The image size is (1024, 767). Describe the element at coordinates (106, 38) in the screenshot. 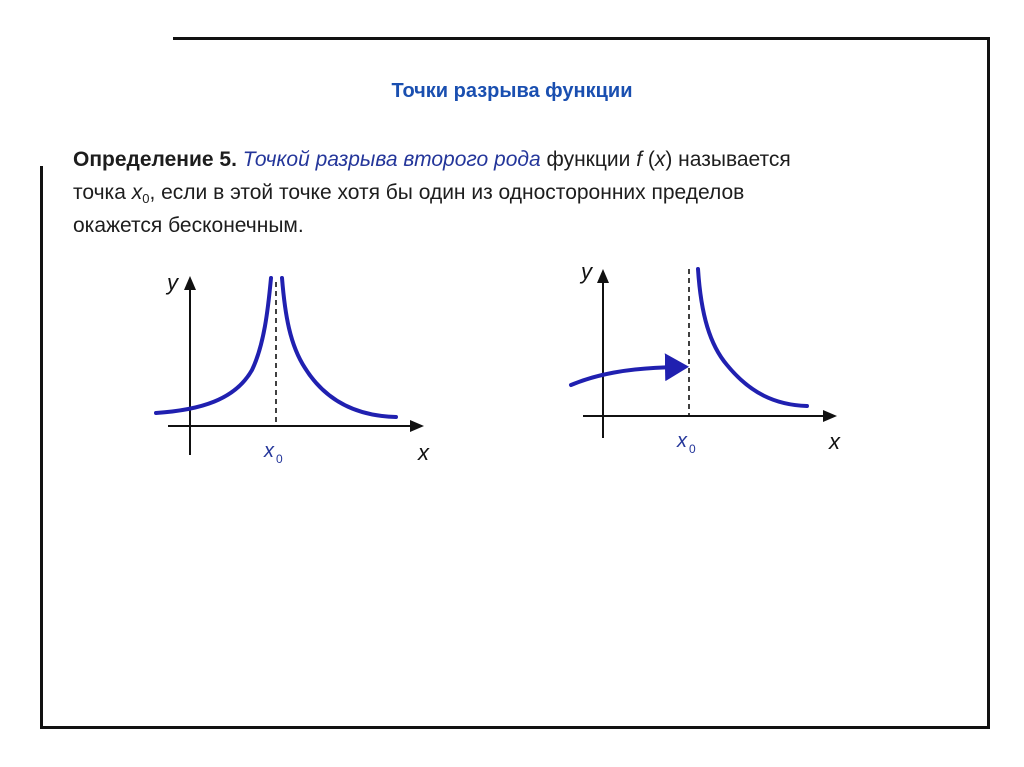

I see `frame-gap` at that location.